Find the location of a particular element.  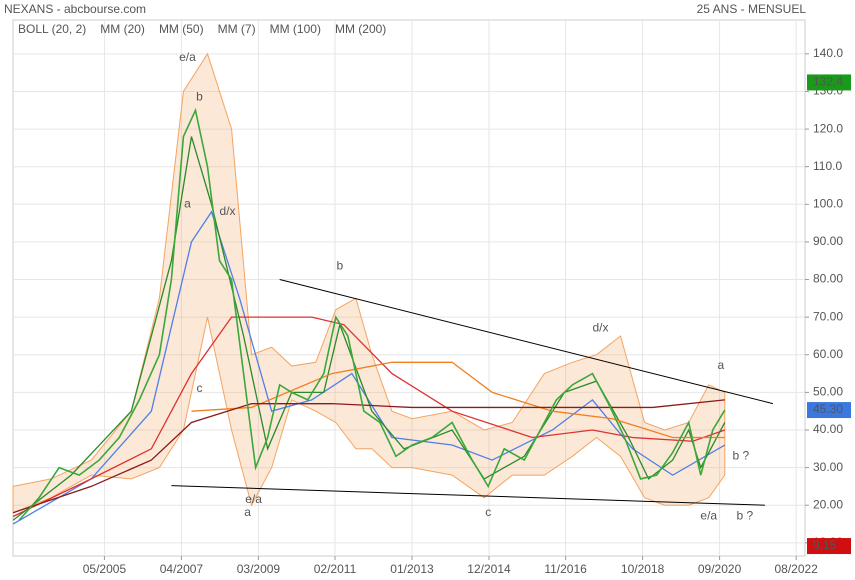

x-tick-label: 04/2007 is located at coordinates (182, 569).